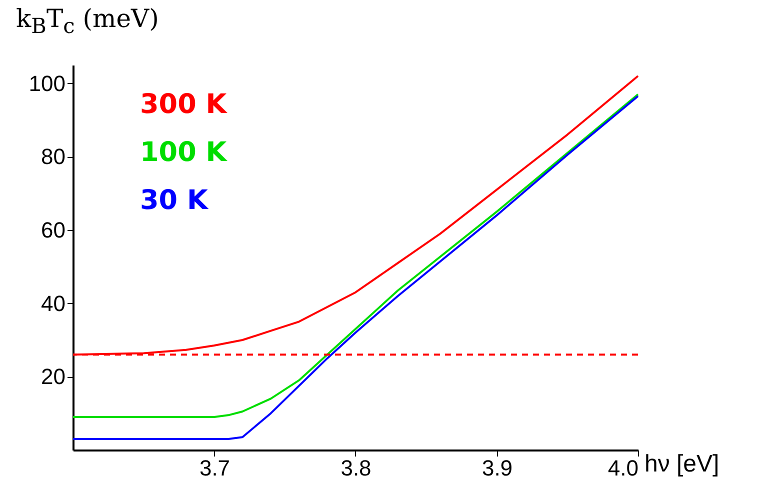 The image size is (779, 491). I want to click on y-axis-title: k$_{B}$T$_{c}$ (meV), so click(87, 21).